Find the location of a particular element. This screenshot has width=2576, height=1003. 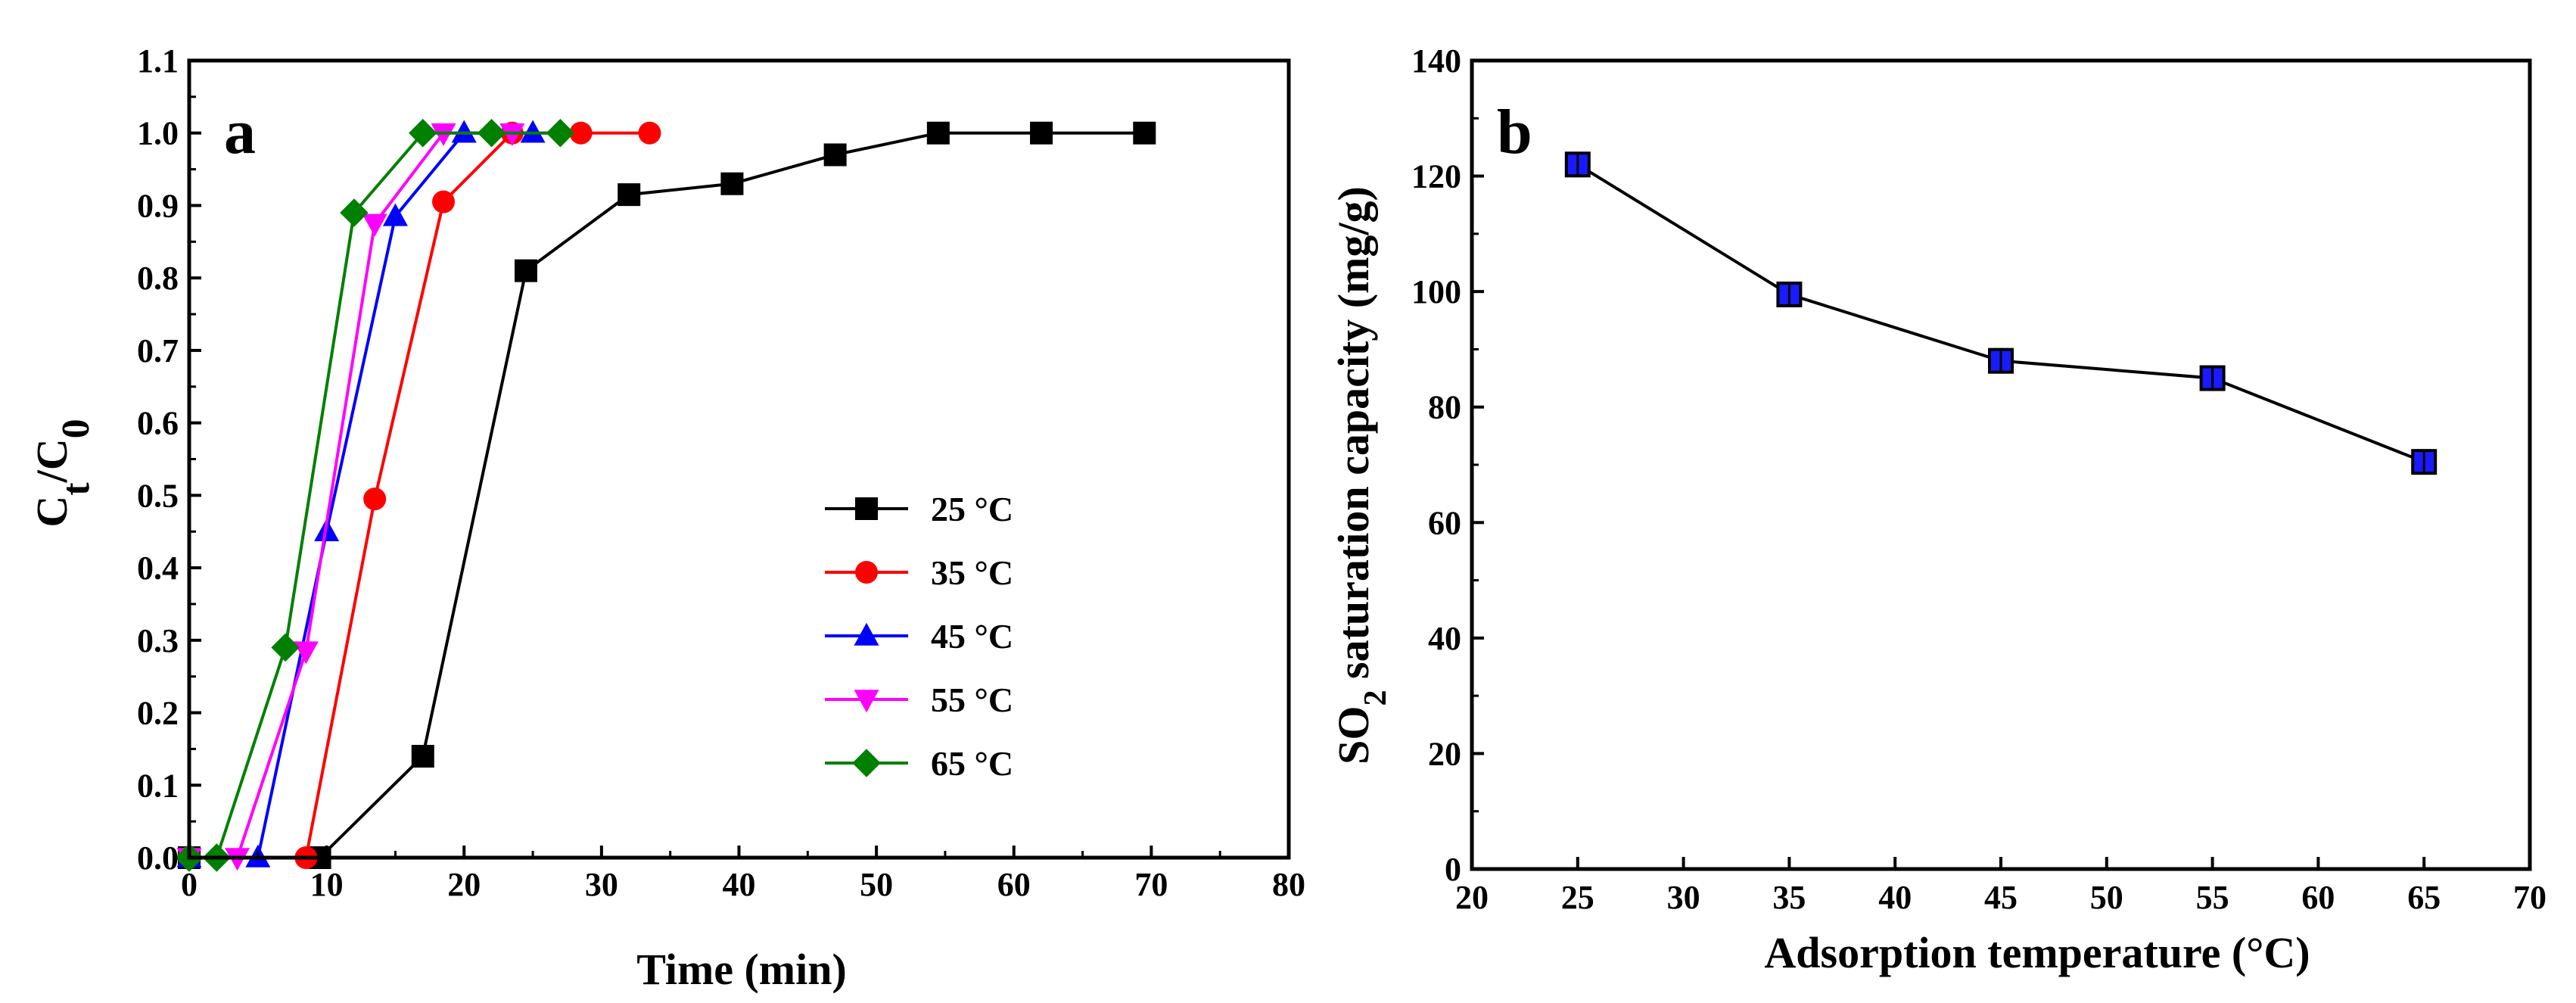

panel-b-y-axis-title: SO2 saturation capacity (mg/g) is located at coordinates (1361, 475).